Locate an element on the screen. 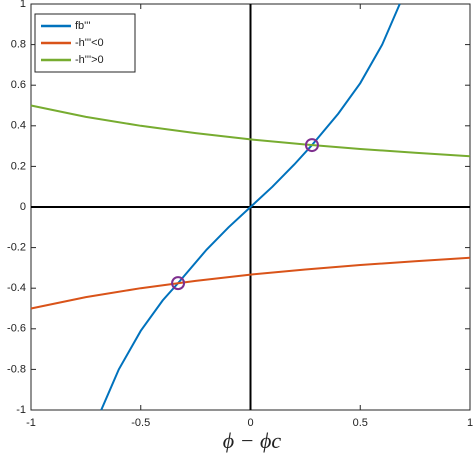 Image resolution: width=474 pixels, height=457 pixels. x-tick-label: 1 is located at coordinates (470, 423).